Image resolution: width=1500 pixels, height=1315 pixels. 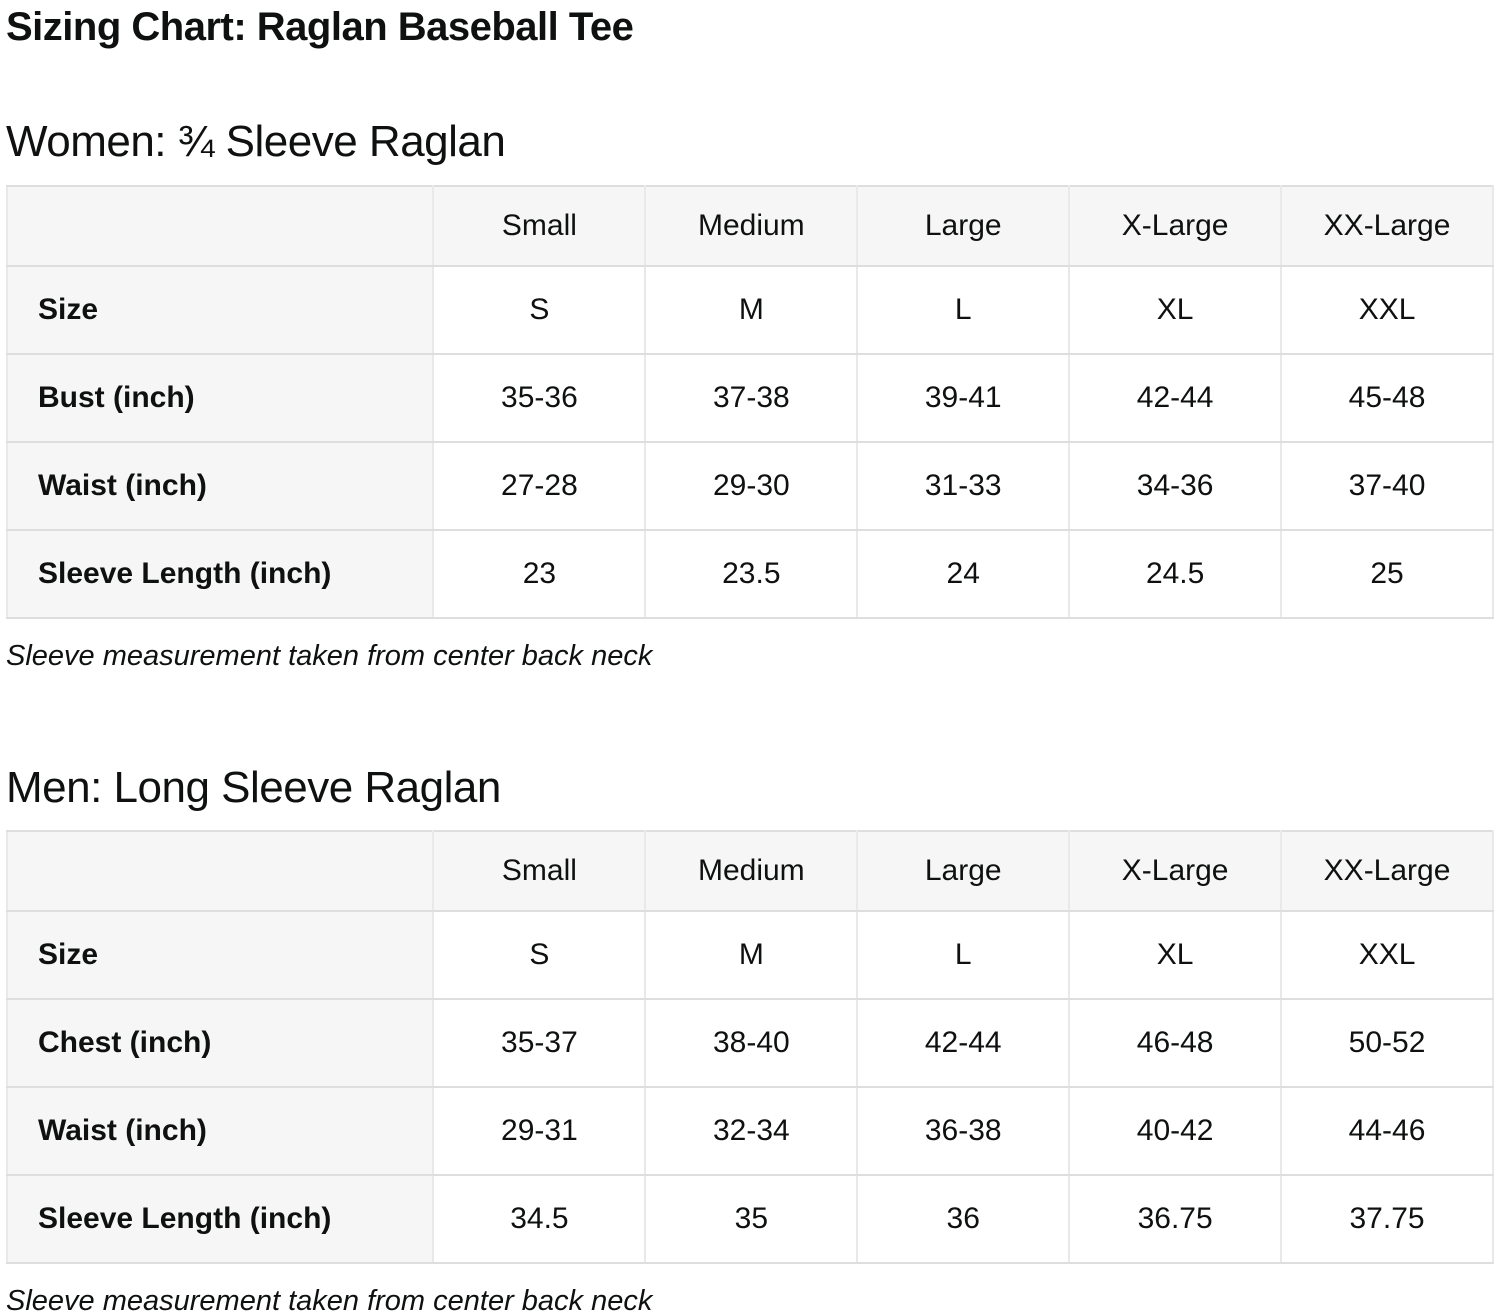 What do you see at coordinates (1387, 1219) in the screenshot?
I see `measurement-value-cell: 37.75` at bounding box center [1387, 1219].